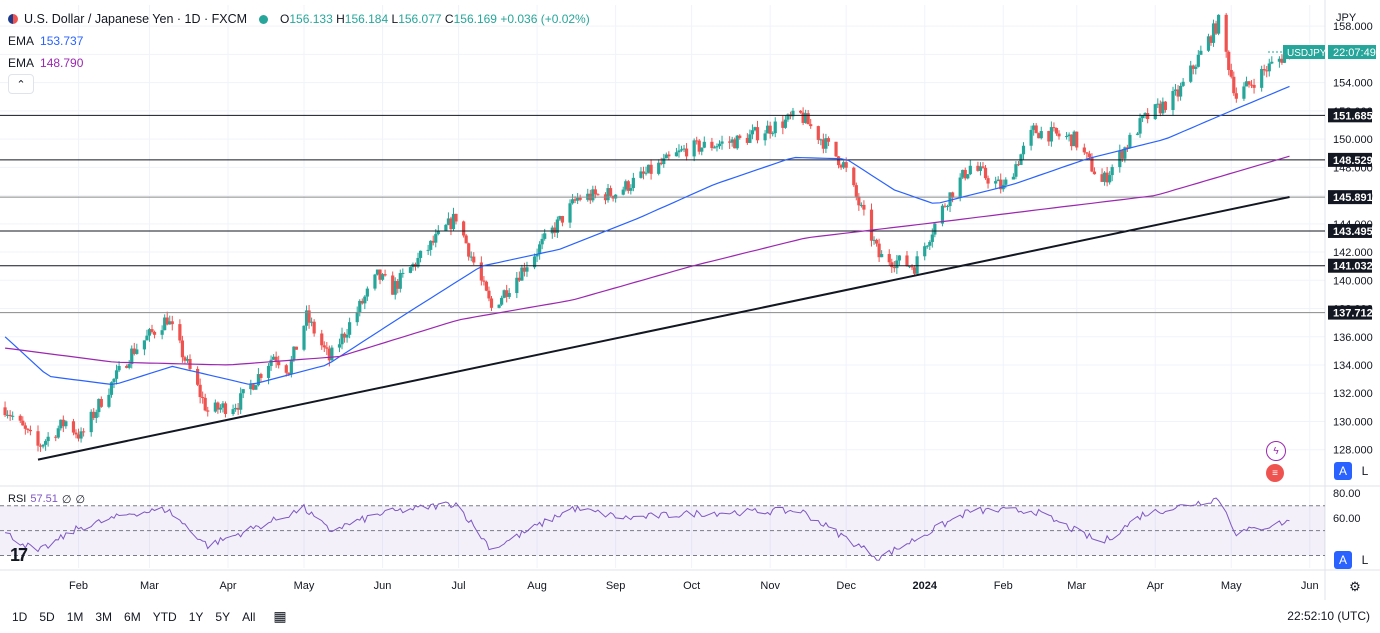 This screenshot has width=1380, height=633. Describe the element at coordinates (223, 616) in the screenshot. I see `range-5y: 5Y` at that location.